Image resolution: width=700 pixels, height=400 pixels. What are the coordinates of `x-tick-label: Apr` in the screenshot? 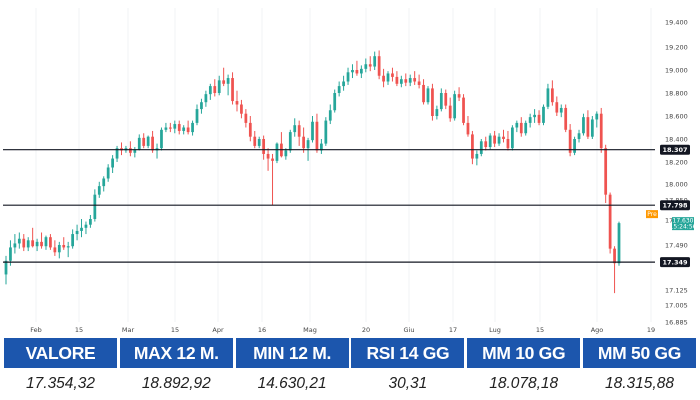 It's located at (218, 330).